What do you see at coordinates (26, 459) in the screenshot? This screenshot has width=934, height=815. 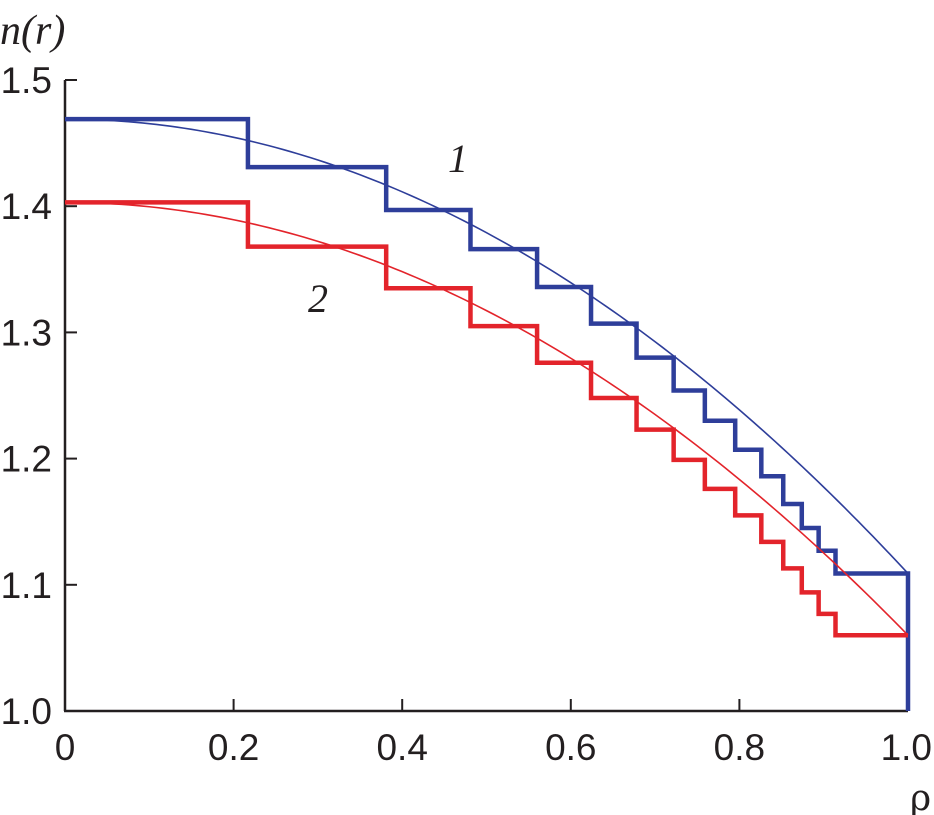 I see `y-tick-label: 1.2` at bounding box center [26, 459].